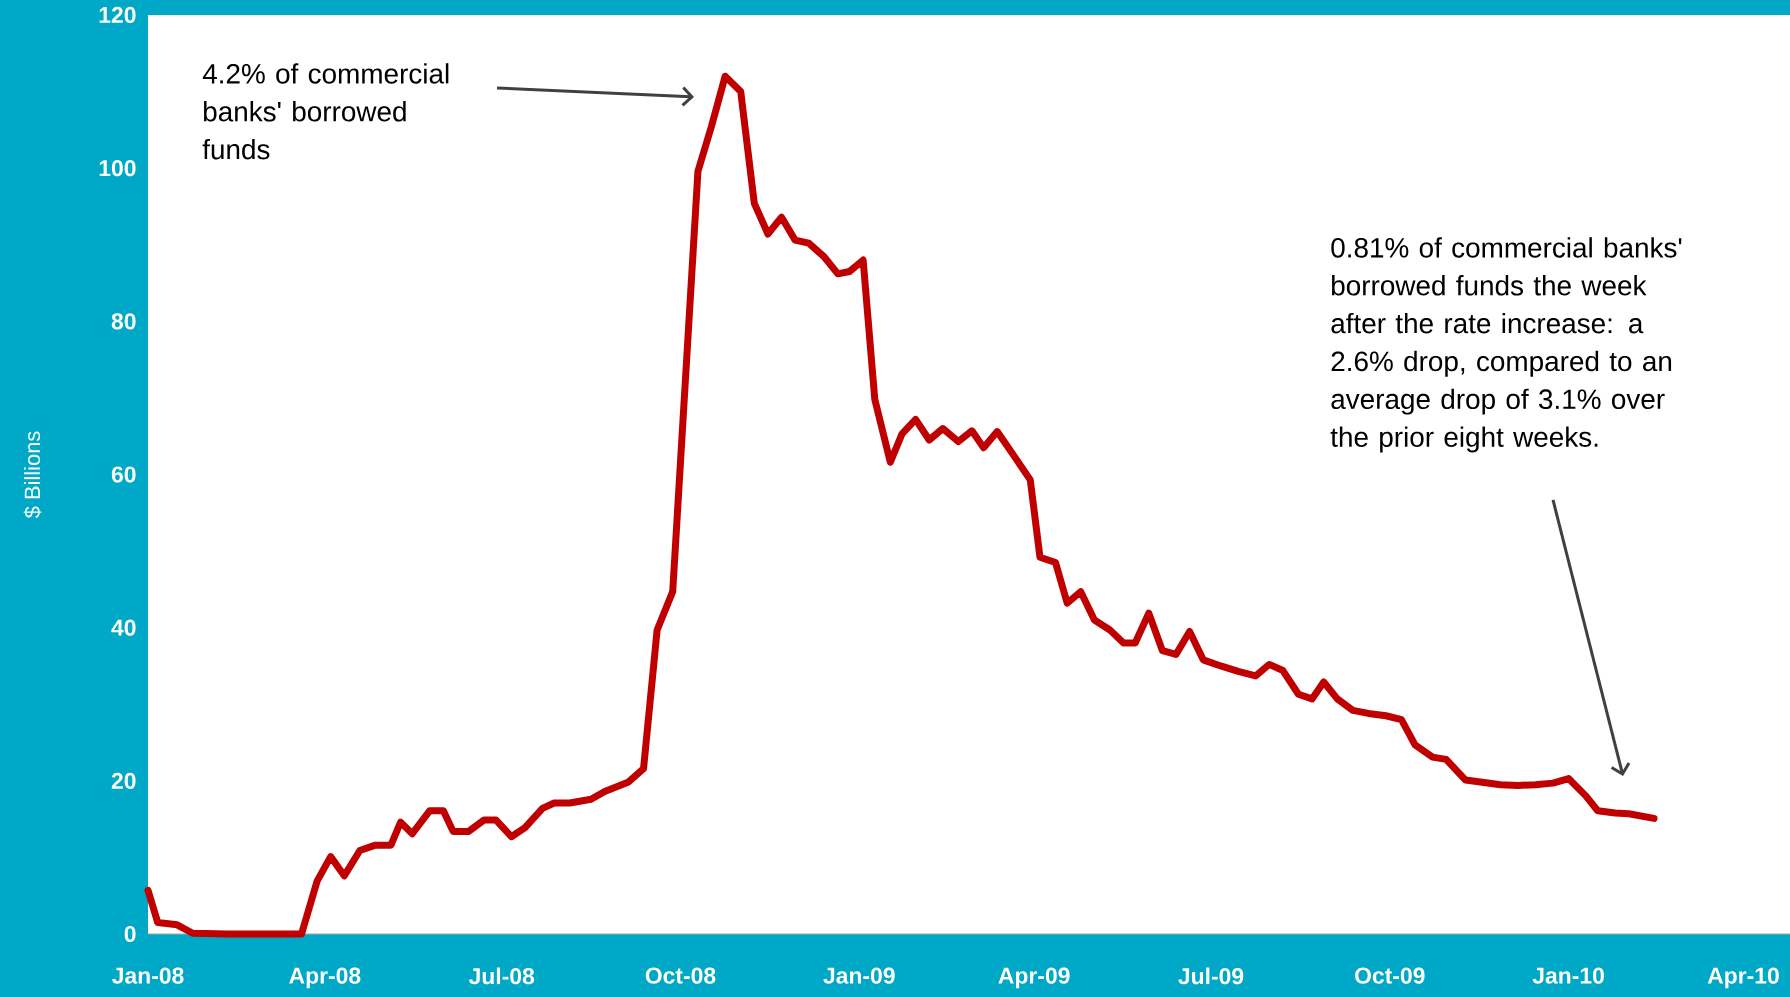 This screenshot has height=997, width=1790. What do you see at coordinates (117, 168) in the screenshot?
I see `y-tick-label: 100` at bounding box center [117, 168].